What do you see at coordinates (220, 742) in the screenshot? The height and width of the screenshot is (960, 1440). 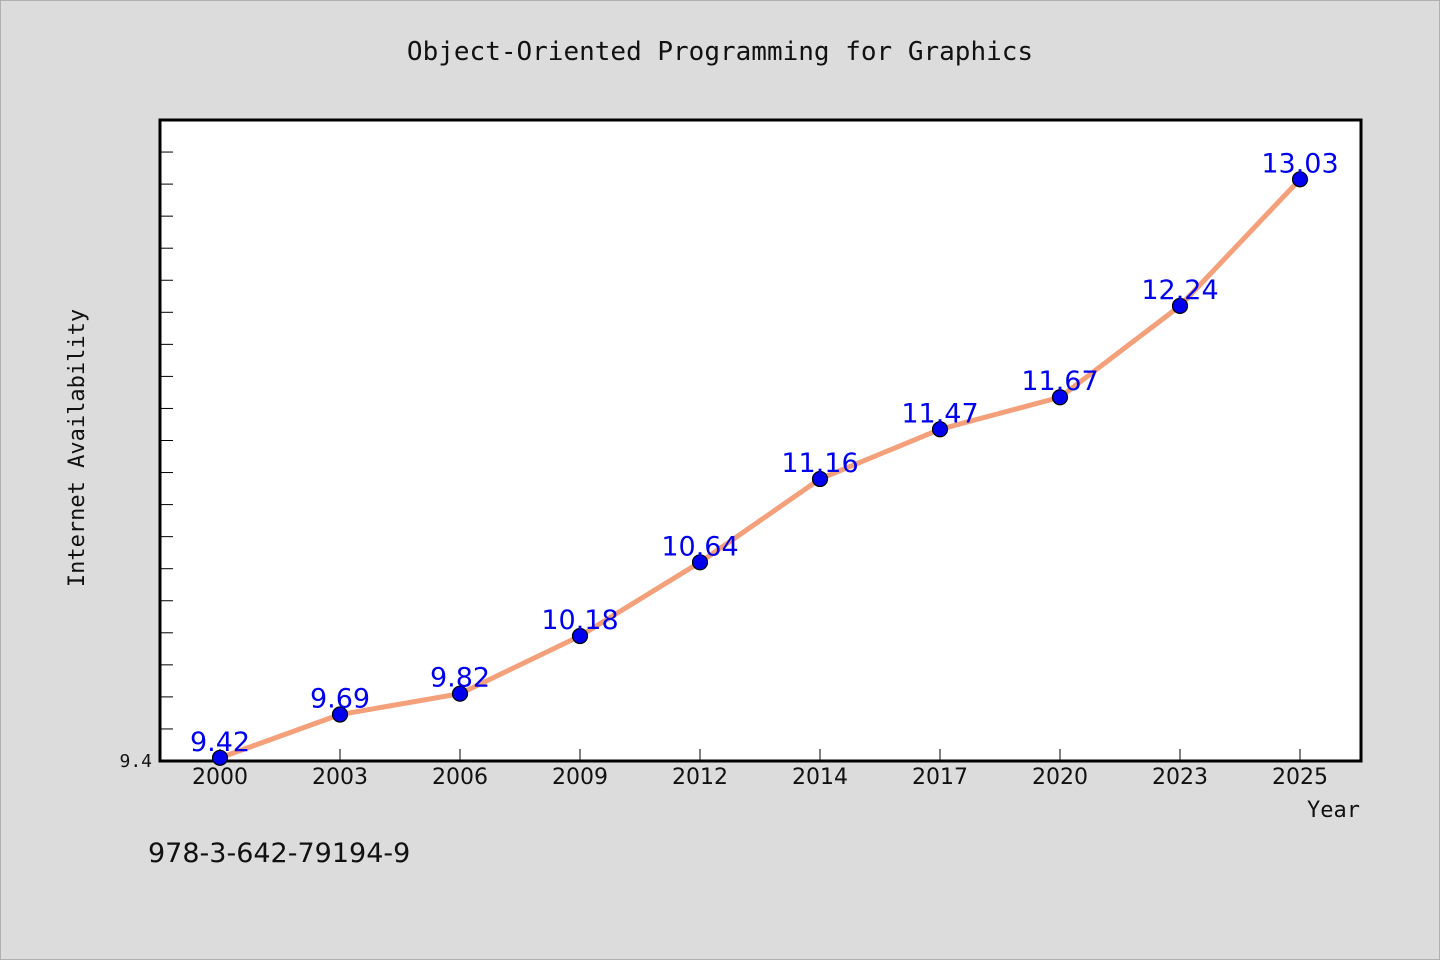 I see `data-label: 9.42` at bounding box center [220, 742].